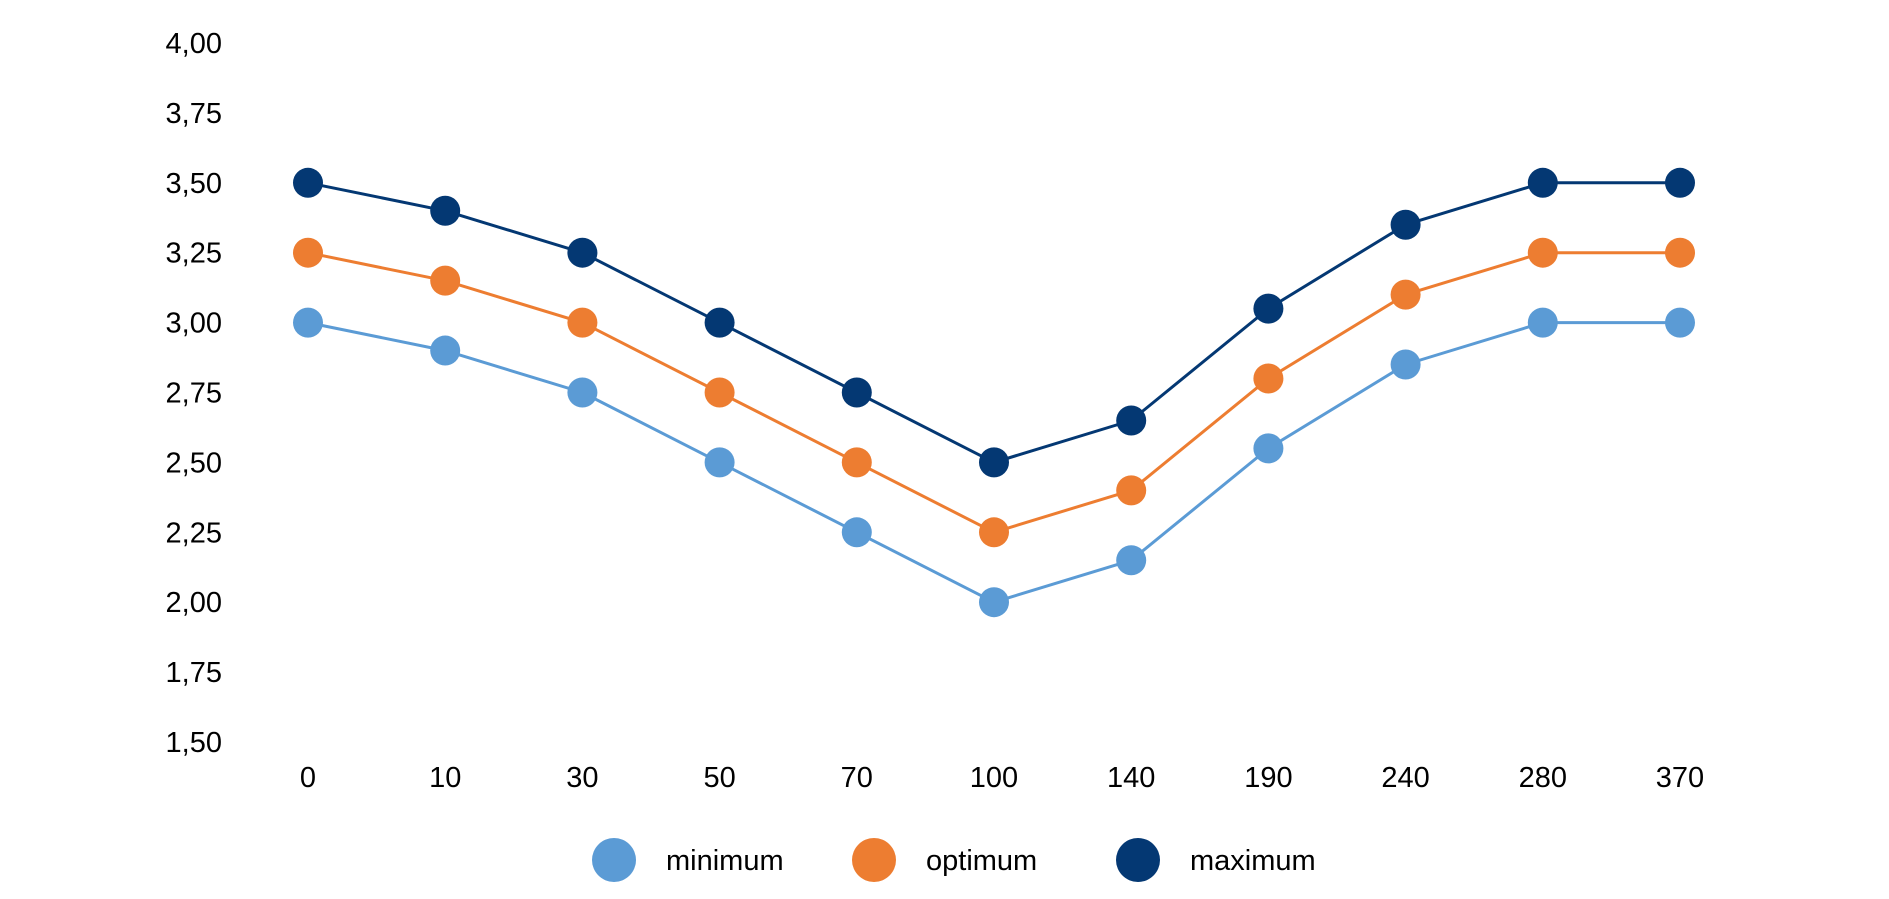 The height and width of the screenshot is (899, 1889). I want to click on y-tick-label: 2,25, so click(194, 533).